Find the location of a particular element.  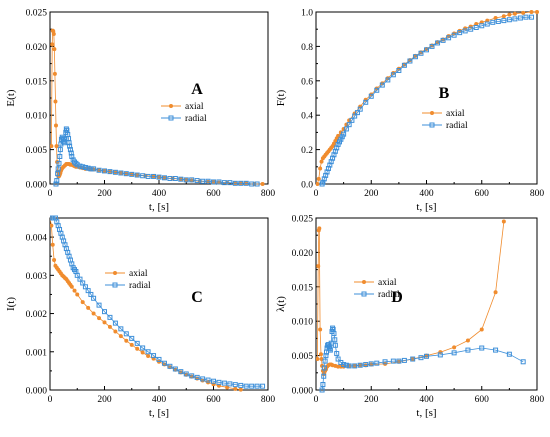

y-axis-label: I(t) is located at coordinates (11, 304).